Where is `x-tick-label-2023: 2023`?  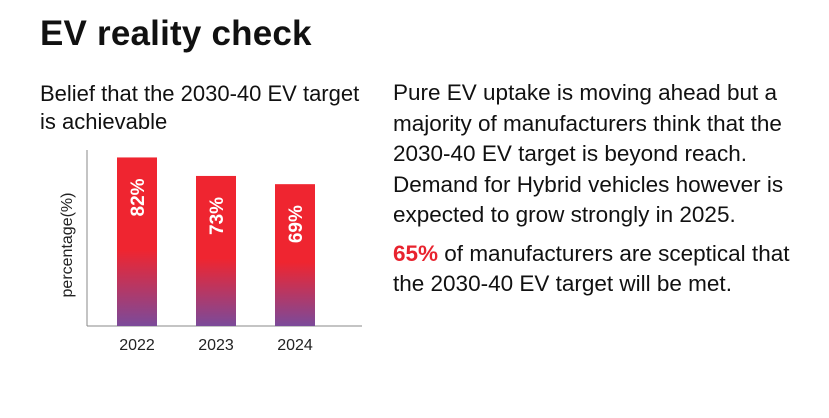 x-tick-label-2023: 2023 is located at coordinates (216, 345).